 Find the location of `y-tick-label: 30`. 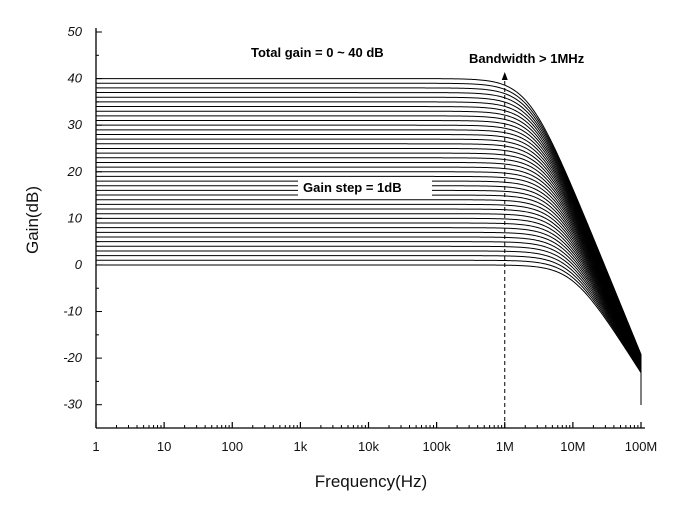

y-tick-label: 30 is located at coordinates (75, 124).